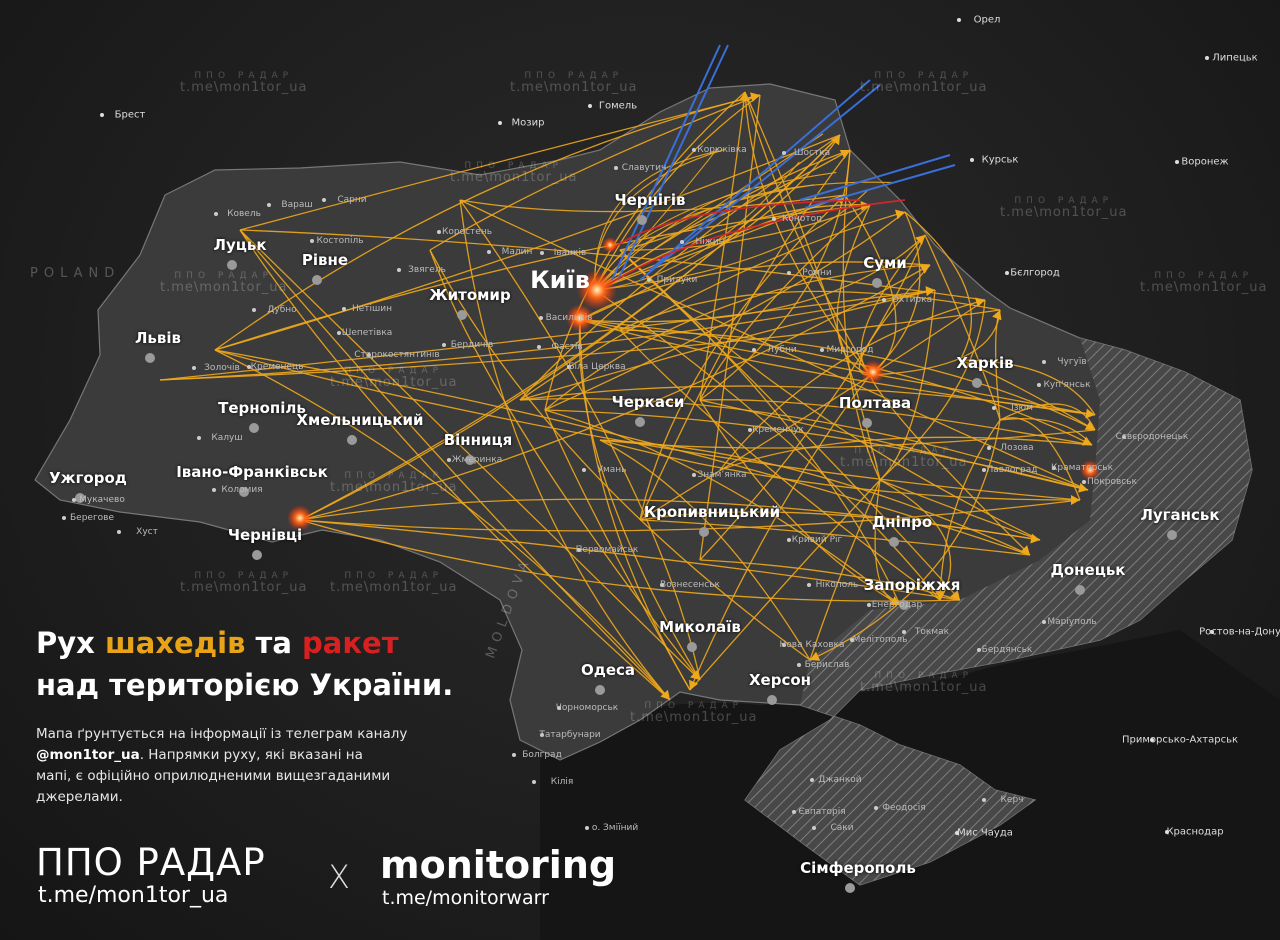  What do you see at coordinates (350, 643) in the screenshot?
I see `title-missiles: ракет` at bounding box center [350, 643].